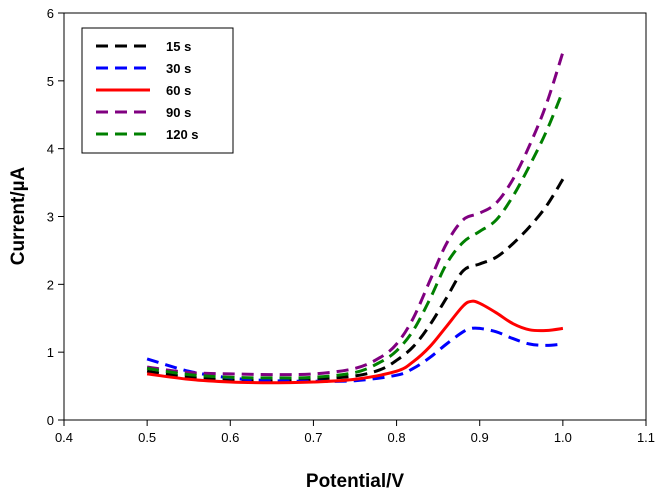 This screenshot has height=500, width=669. What do you see at coordinates (50, 13) in the screenshot?
I see `y-tick-label: 6` at bounding box center [50, 13].